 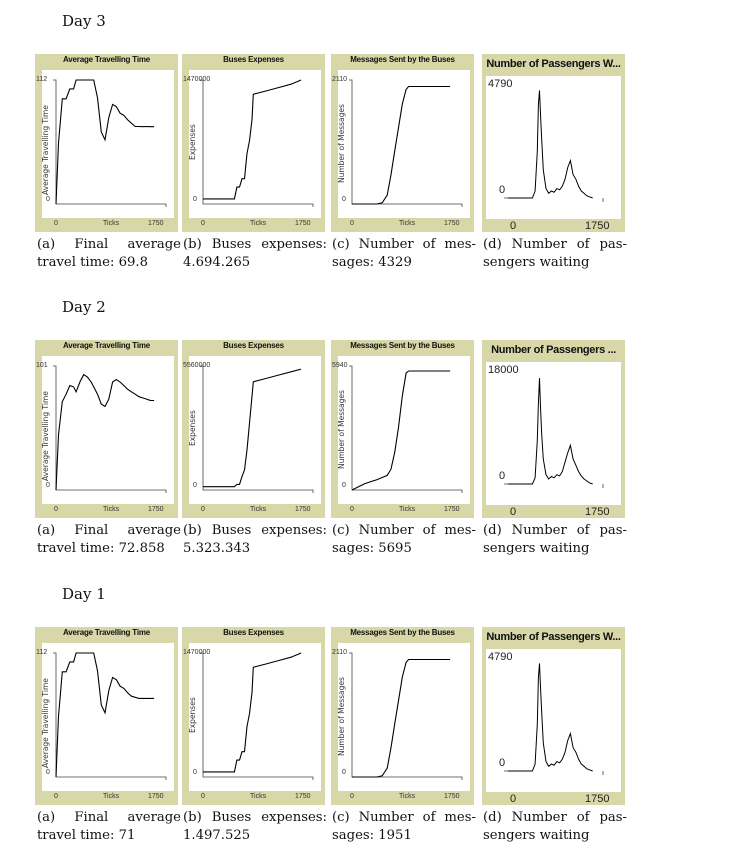 What do you see at coordinates (231, 817) in the screenshot?
I see `caption-word: Buses` at bounding box center [231, 817].